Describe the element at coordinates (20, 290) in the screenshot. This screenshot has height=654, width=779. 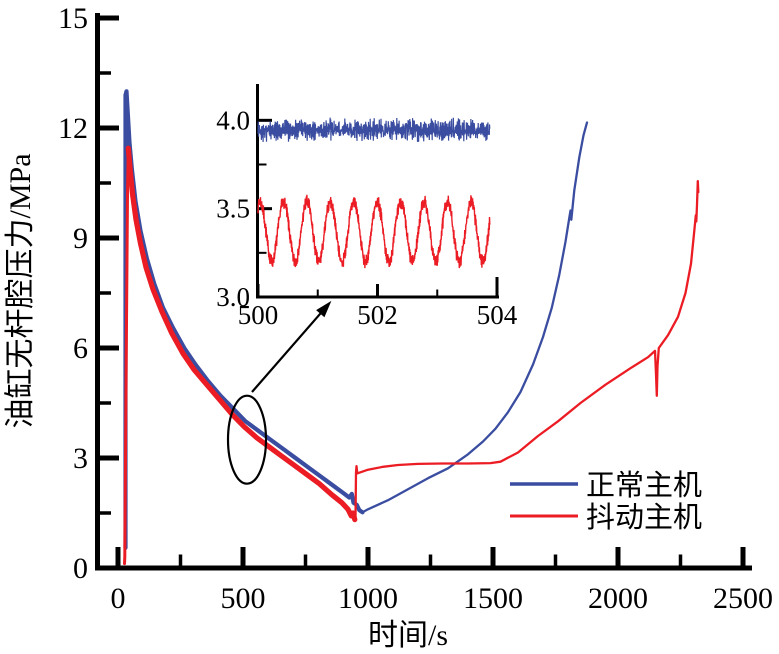
I see `y-axis-title: 油缸无杆腔压力/MPa` at that location.